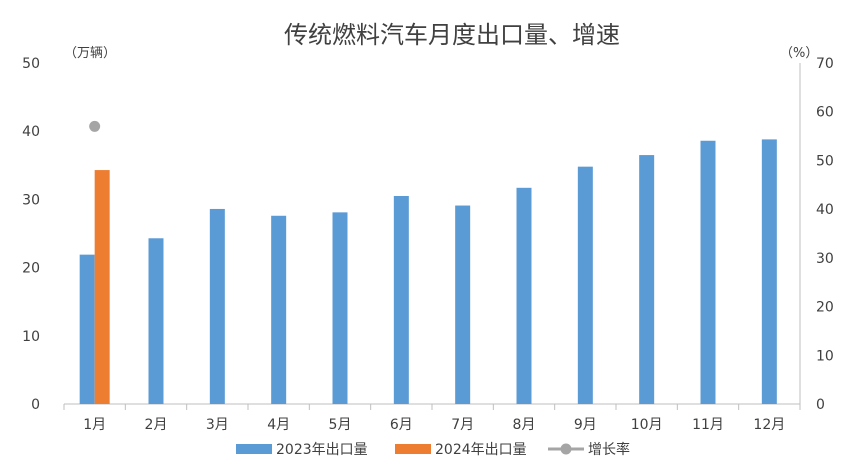 This screenshot has width=843, height=472. Describe the element at coordinates (433, 449) in the screenshot. I see `legend: 2023年出口量 2024年出口量 增长率` at that location.